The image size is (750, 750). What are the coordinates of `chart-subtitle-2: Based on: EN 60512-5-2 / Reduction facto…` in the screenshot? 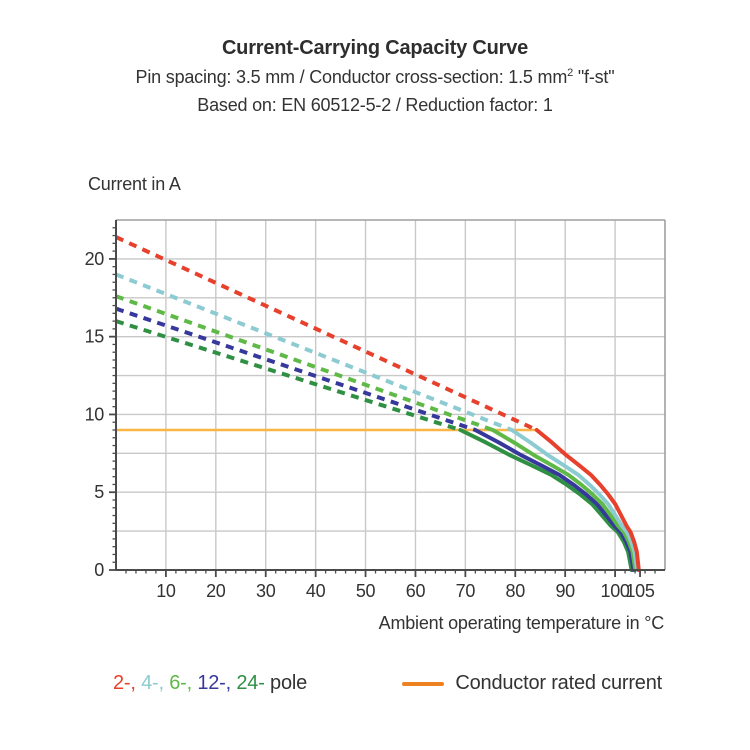 It's located at (375, 105).